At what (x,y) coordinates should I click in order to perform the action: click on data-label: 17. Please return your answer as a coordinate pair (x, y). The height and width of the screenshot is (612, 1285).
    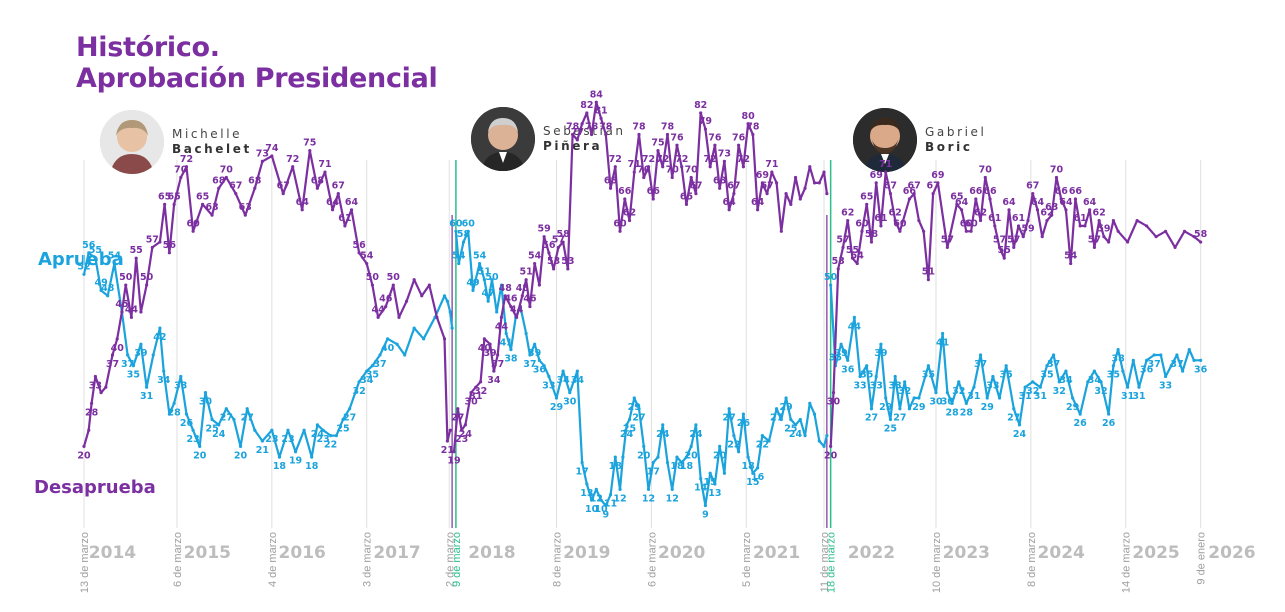
    Looking at the image, I should click on (653, 471).